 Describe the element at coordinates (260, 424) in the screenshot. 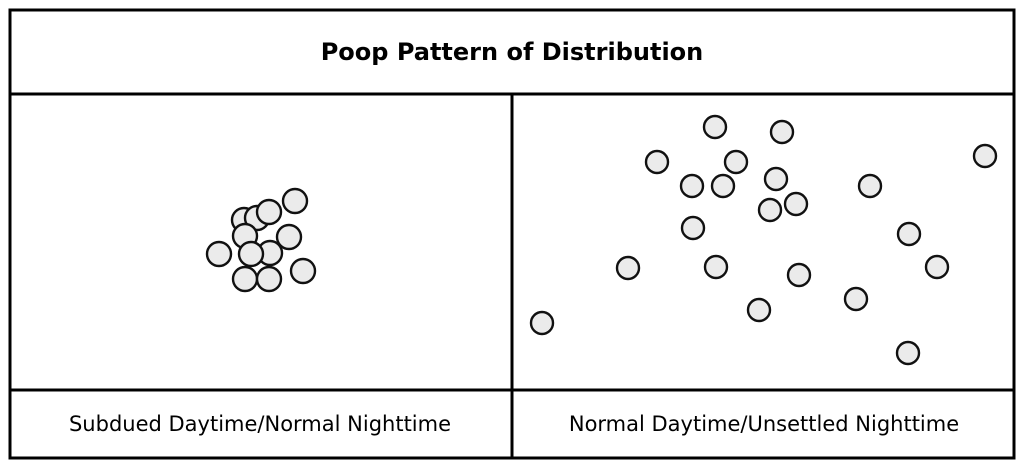

I see `left-panel-caption: Subdued Daytime/Normal Nighttime` at that location.